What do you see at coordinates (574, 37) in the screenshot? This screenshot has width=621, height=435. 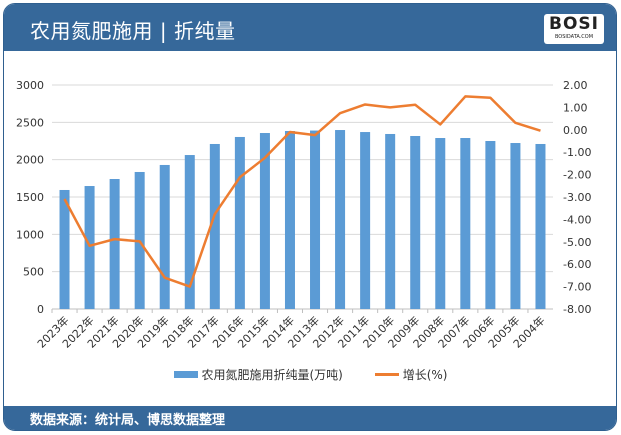 I see `logo-subtext: BOSIDATA.COM` at bounding box center [574, 37].